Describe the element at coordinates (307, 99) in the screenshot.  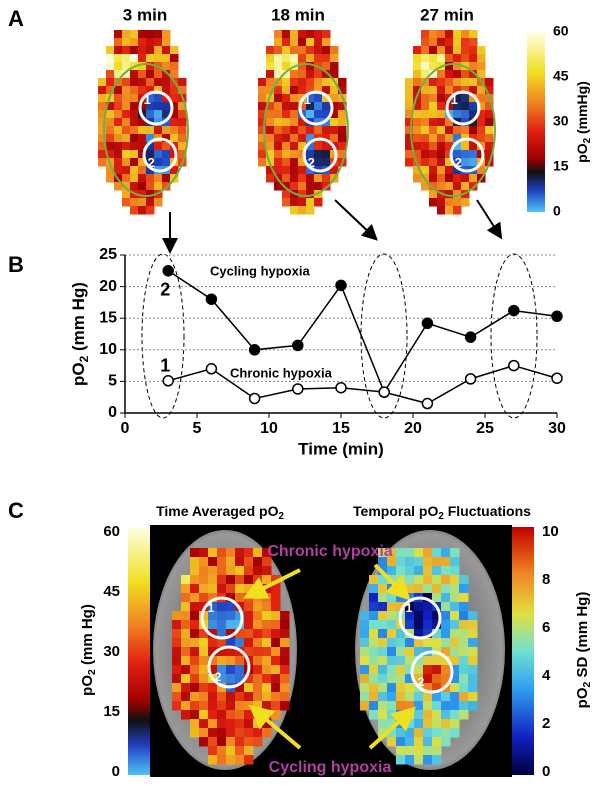
I see `roi-label: 1` at that location.